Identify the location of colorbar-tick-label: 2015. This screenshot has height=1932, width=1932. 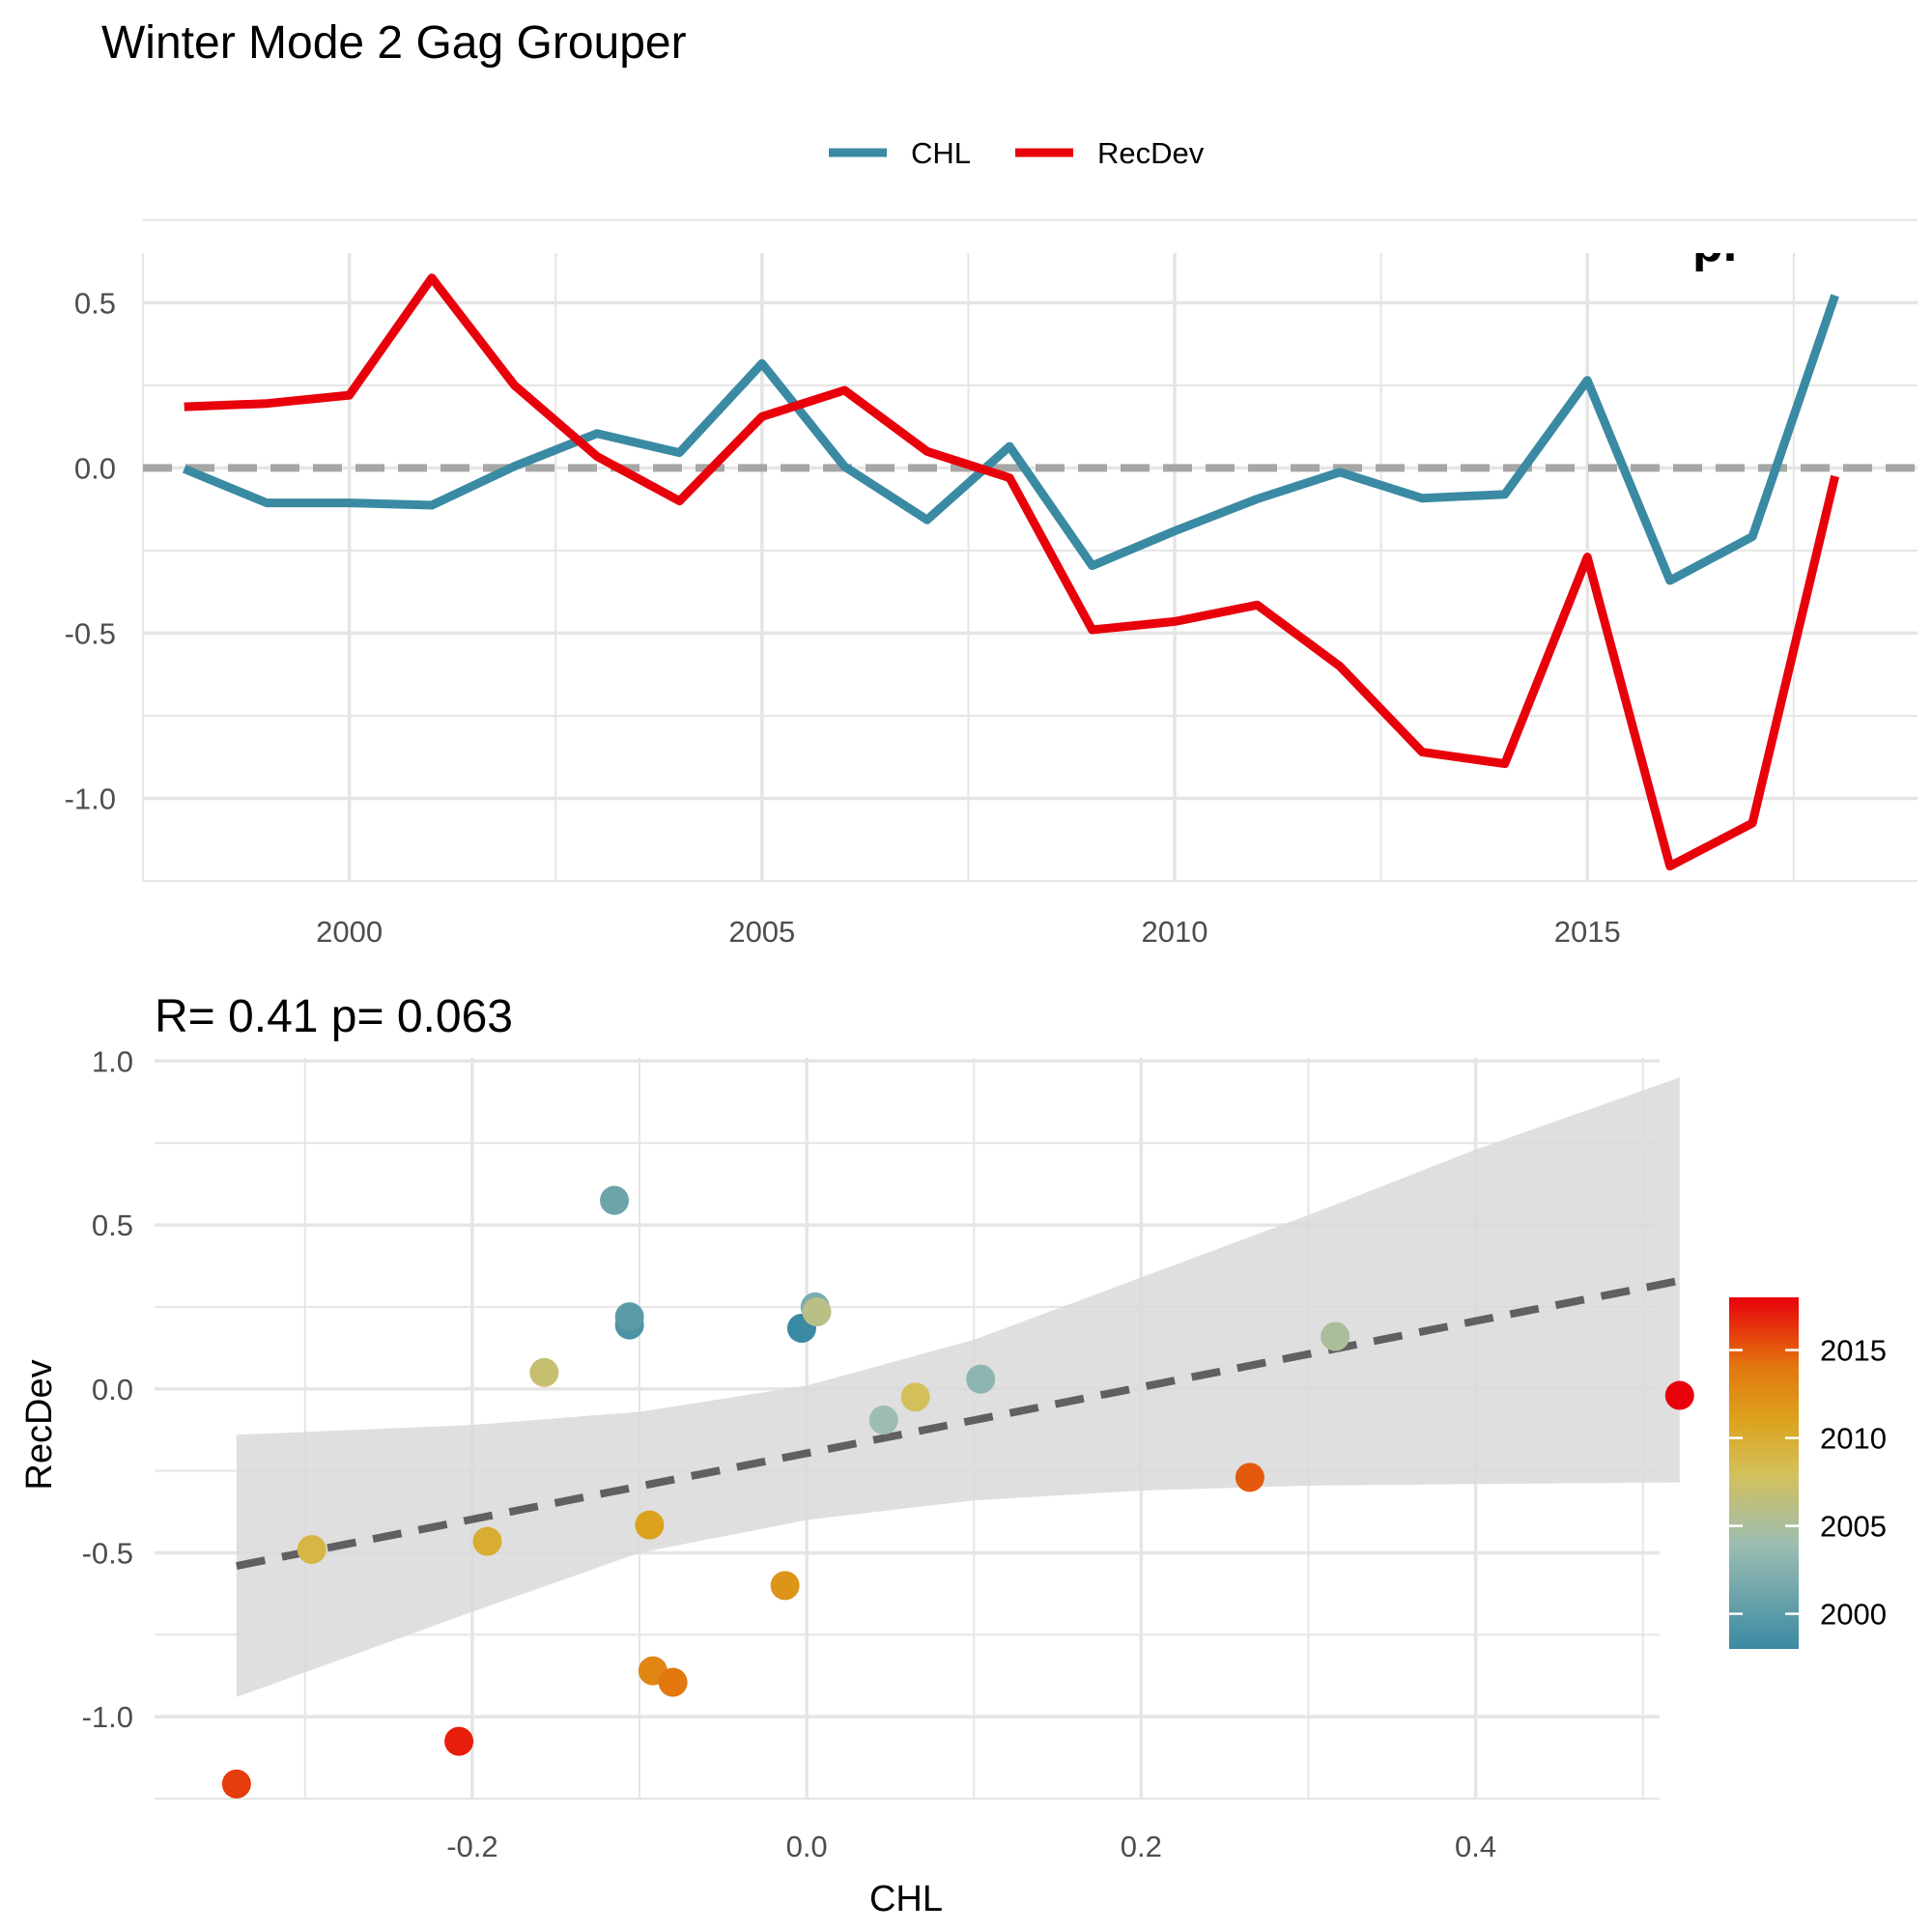
(1853, 1351).